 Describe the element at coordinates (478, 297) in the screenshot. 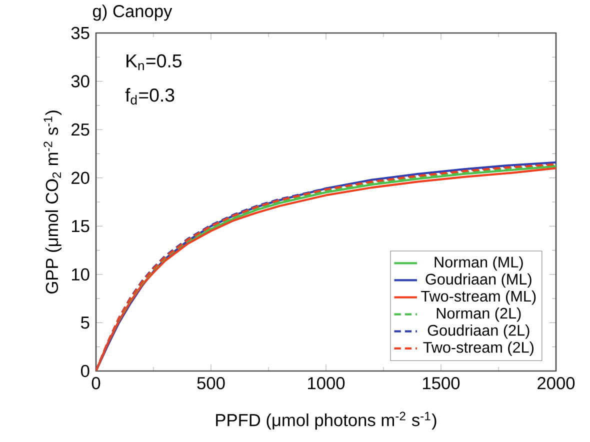

I see `legend-label: Two-stream (ML)` at that location.